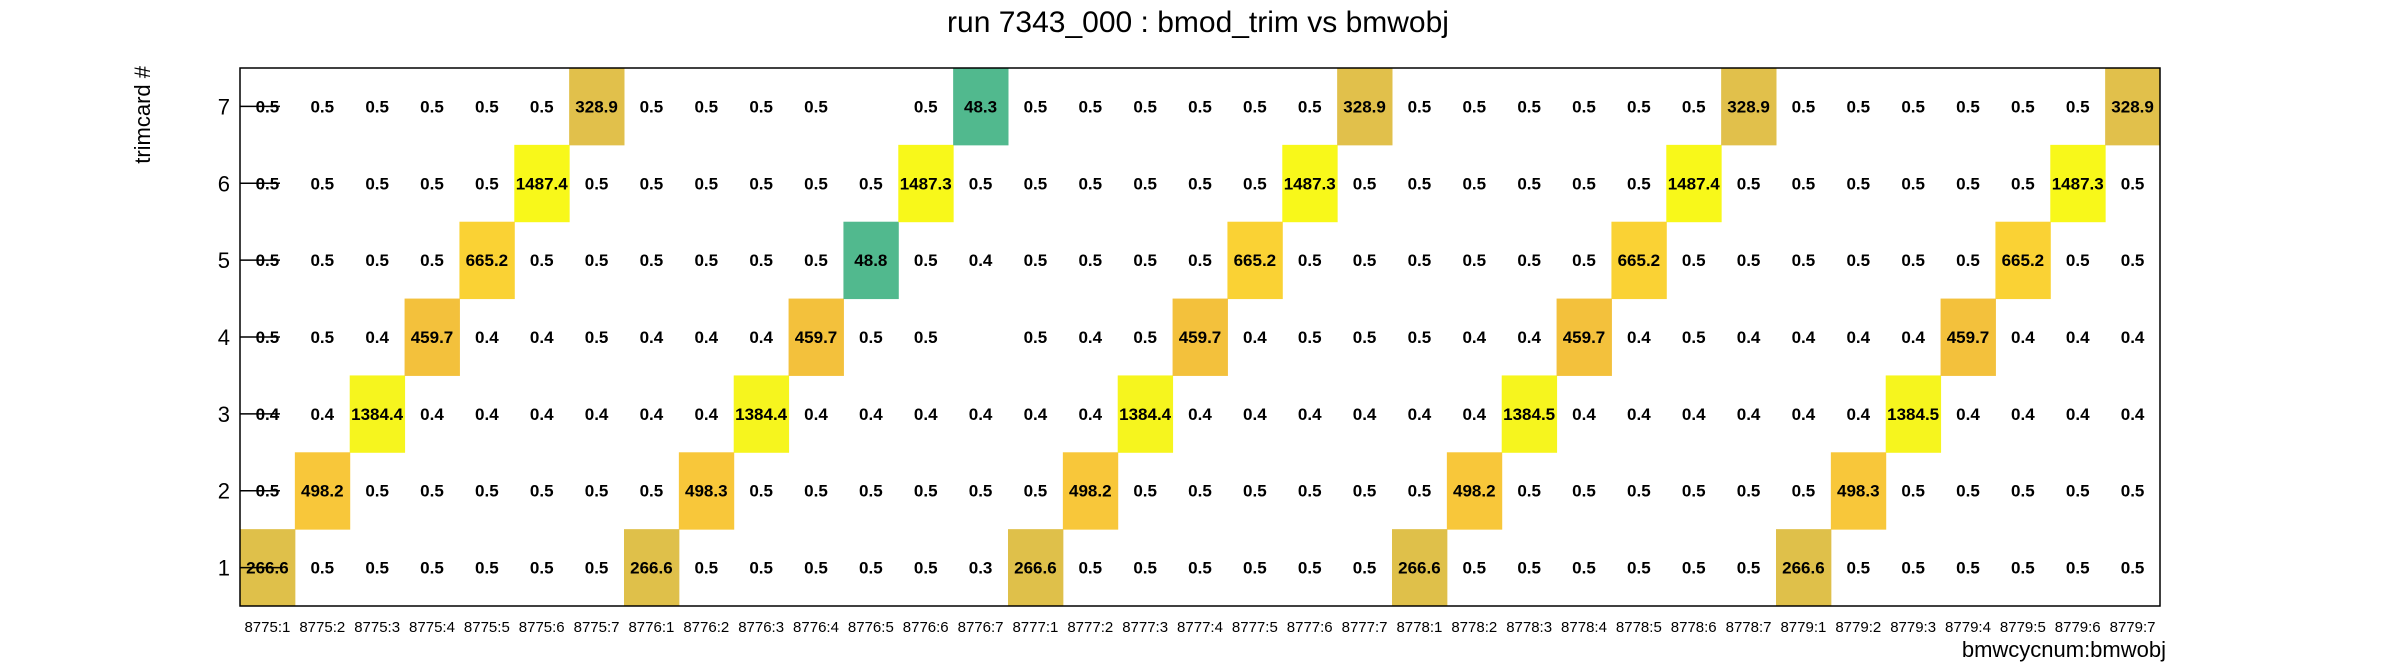 This screenshot has height=672, width=2396. Describe the element at coordinates (224, 568) in the screenshot. I see `y-tick-label: 1` at that location.